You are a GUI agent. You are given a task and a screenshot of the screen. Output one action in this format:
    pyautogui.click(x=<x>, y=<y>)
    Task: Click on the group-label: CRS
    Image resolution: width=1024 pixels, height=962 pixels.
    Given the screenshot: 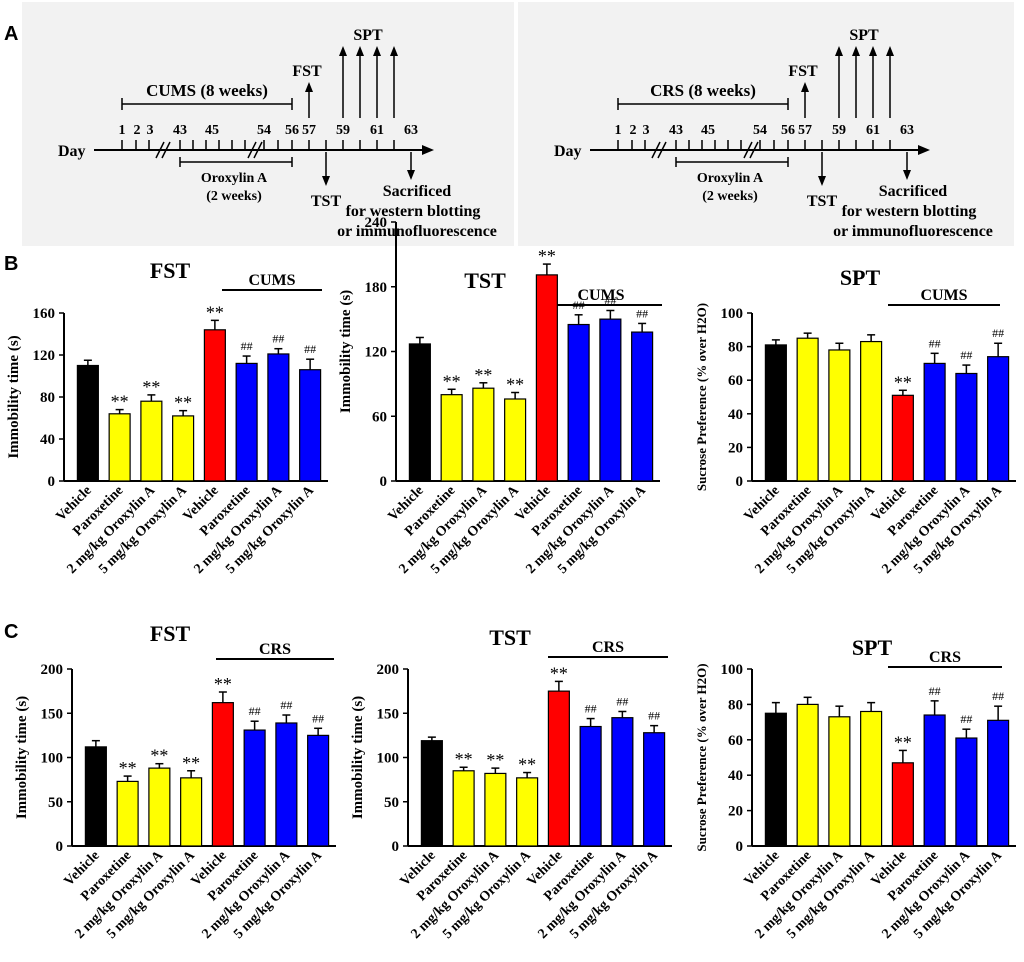 What is the action you would take?
    pyautogui.click(x=608, y=647)
    